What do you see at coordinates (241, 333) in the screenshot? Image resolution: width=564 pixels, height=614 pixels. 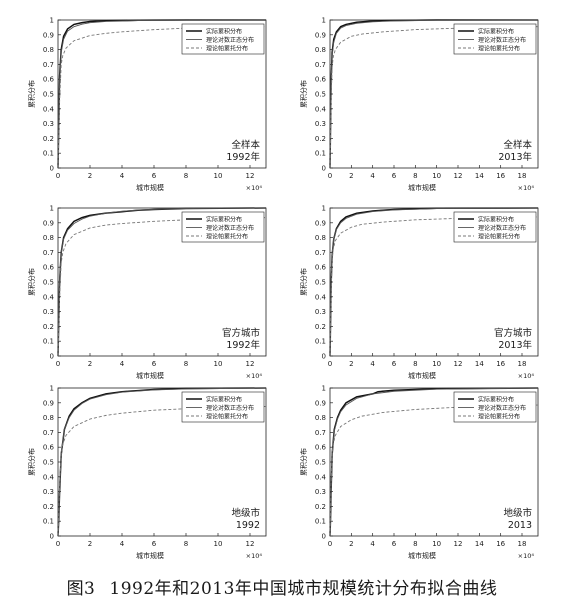 I see `panel-annotation-sample: 官方城市` at bounding box center [241, 333].